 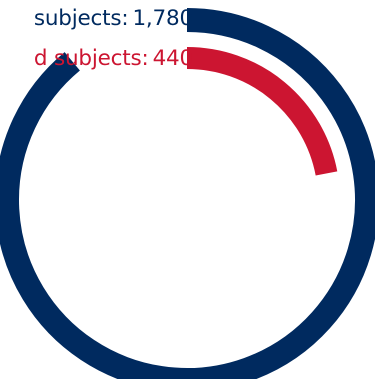 What do you see at coordinates (162, 18) in the screenshot?
I see `series-value: 1,780` at bounding box center [162, 18].